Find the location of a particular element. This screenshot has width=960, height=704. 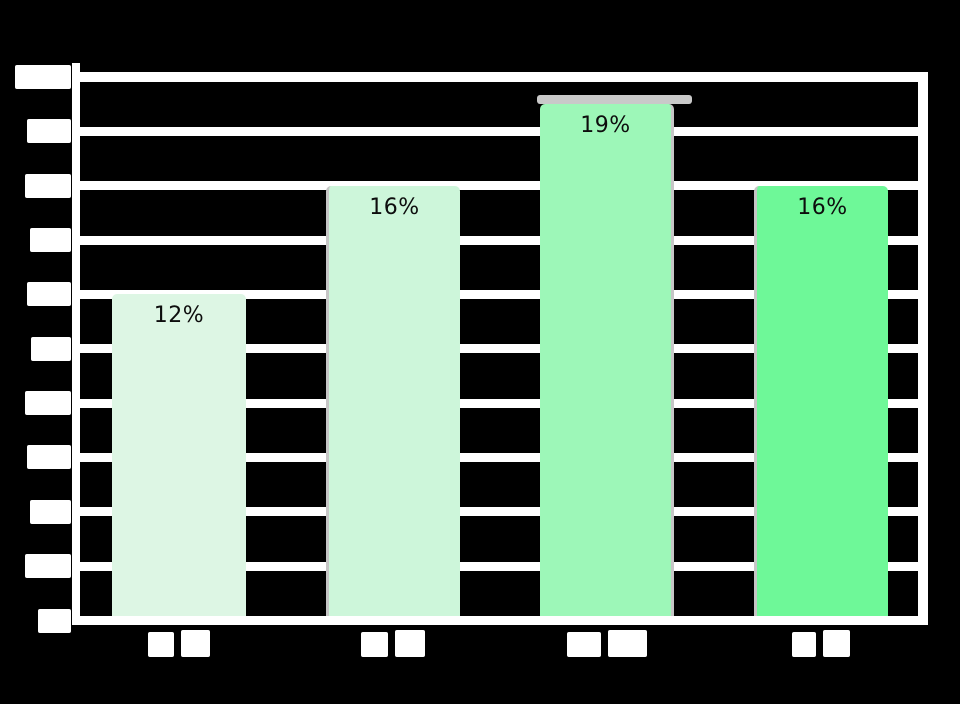

right-spine is located at coordinates (923, 348).